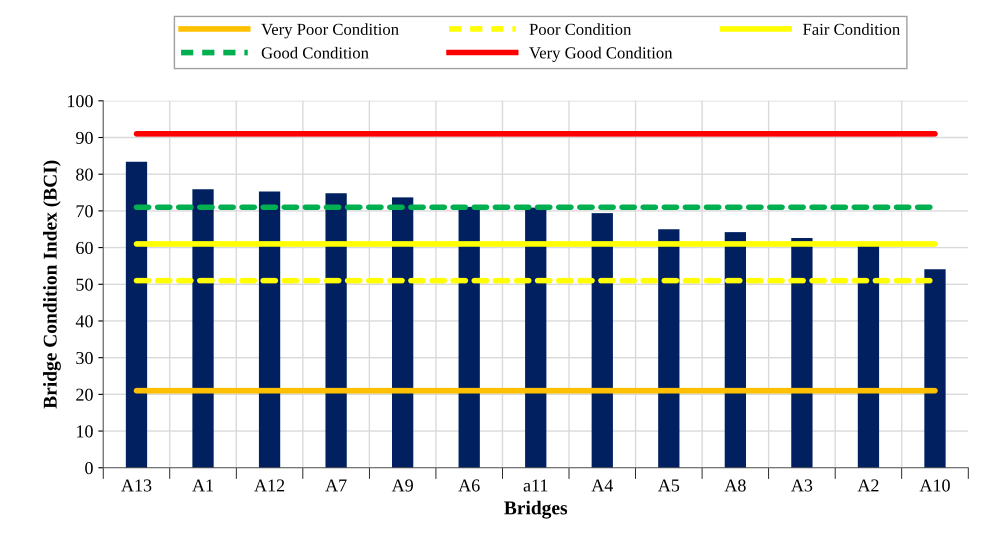  What do you see at coordinates (935, 485) in the screenshot?
I see `x-tick-label: A10` at bounding box center [935, 485].